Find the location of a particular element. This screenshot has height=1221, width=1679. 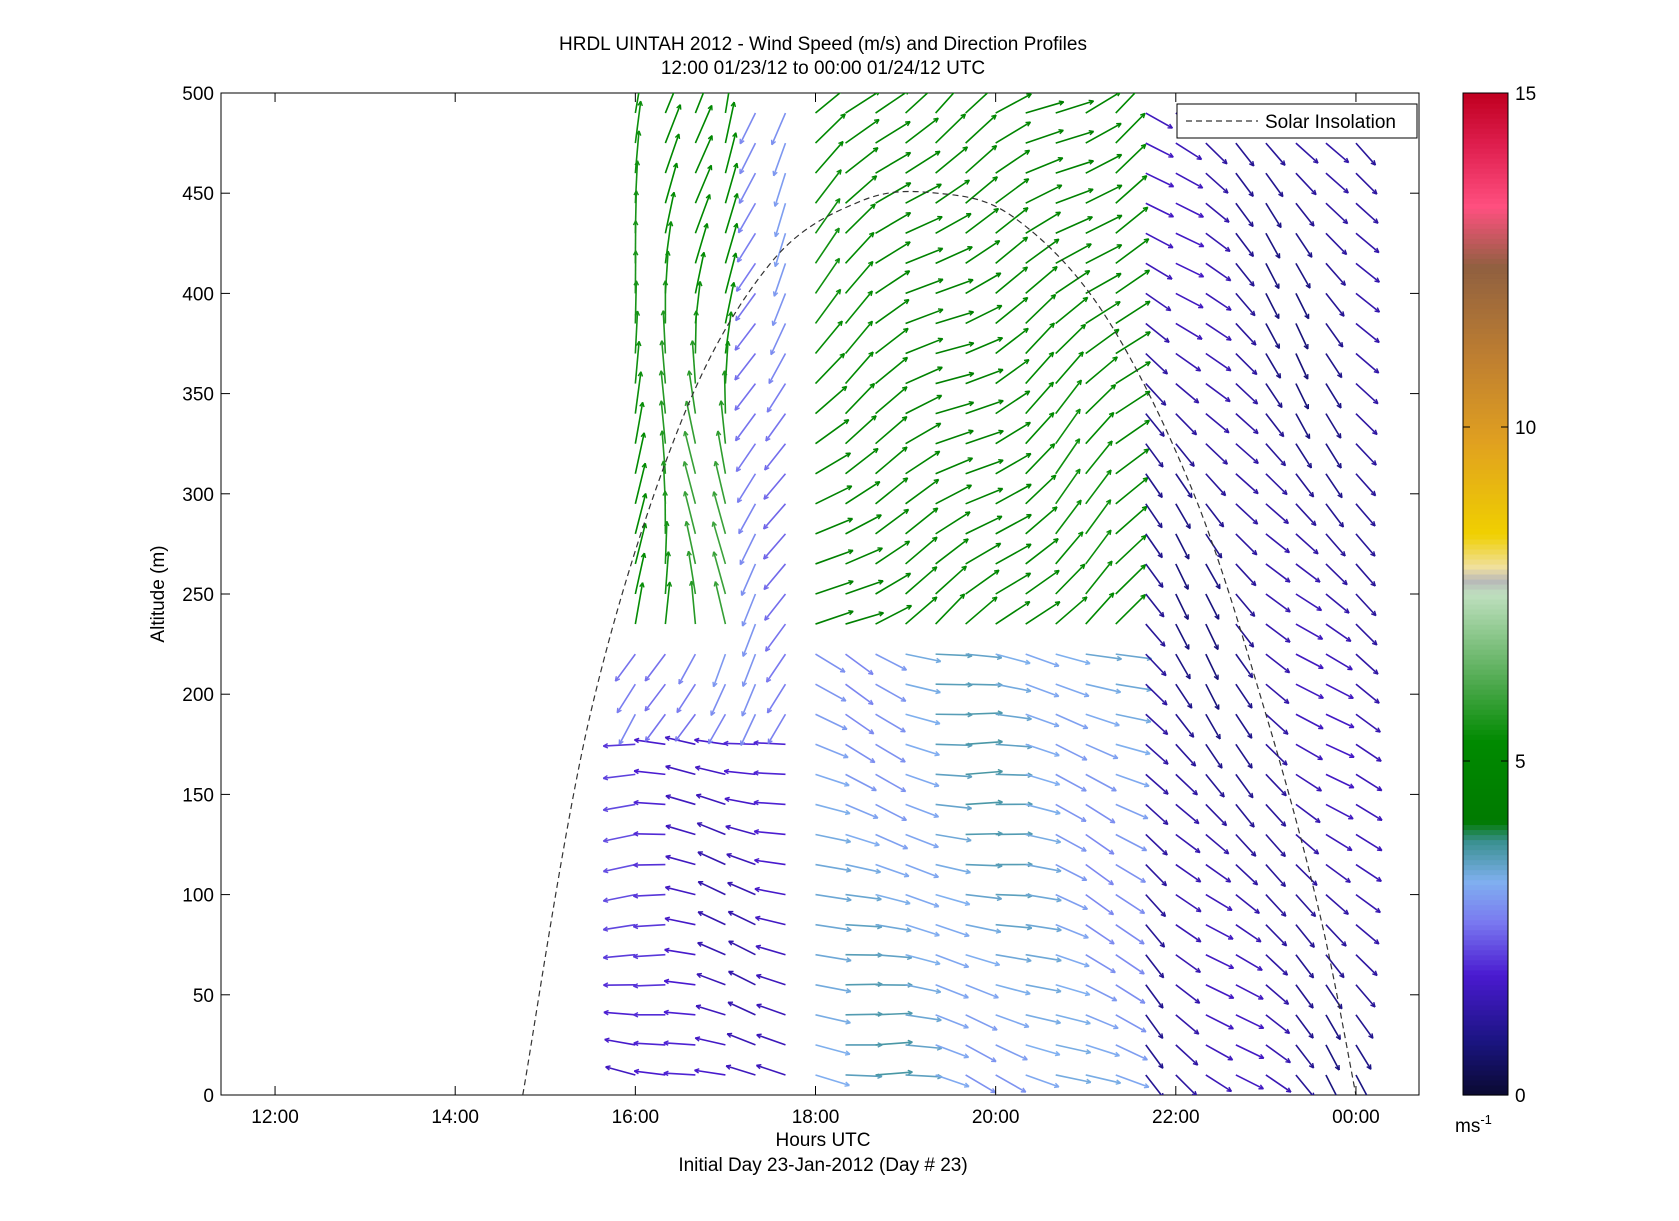

colorbar-unit-exponent: -1 is located at coordinates (1486, 1119).